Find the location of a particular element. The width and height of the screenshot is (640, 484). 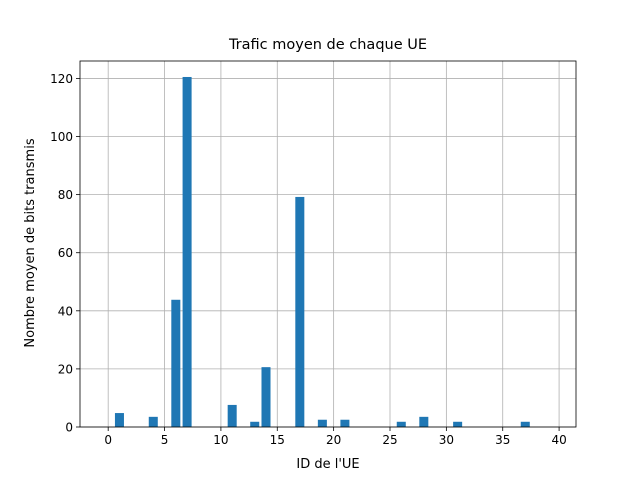

x-tick-label: 30 is located at coordinates (446, 440).